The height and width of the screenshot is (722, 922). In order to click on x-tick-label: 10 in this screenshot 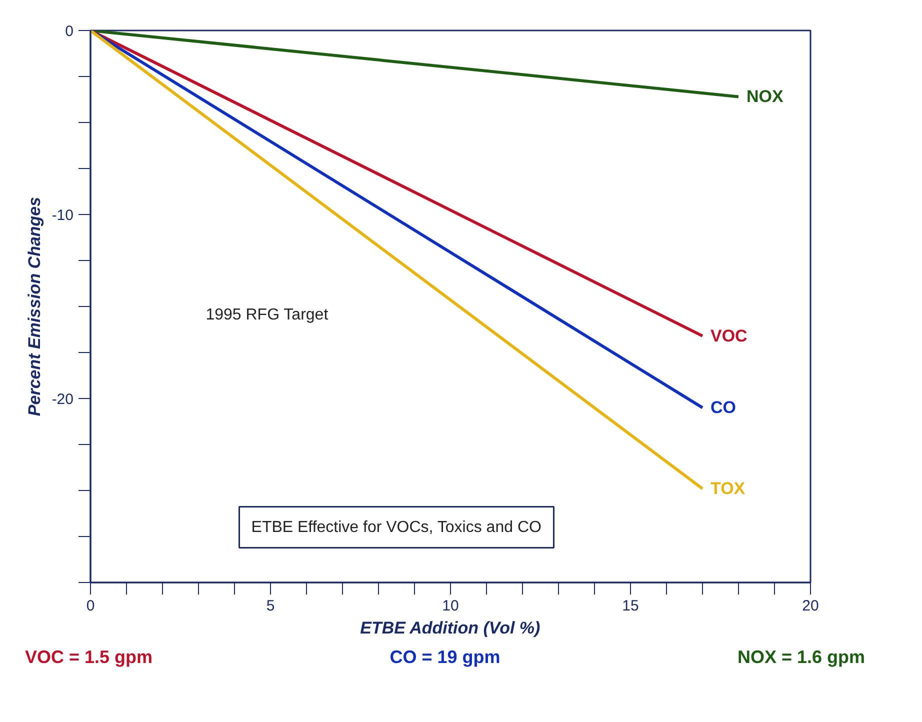, I will do `click(450, 606)`.